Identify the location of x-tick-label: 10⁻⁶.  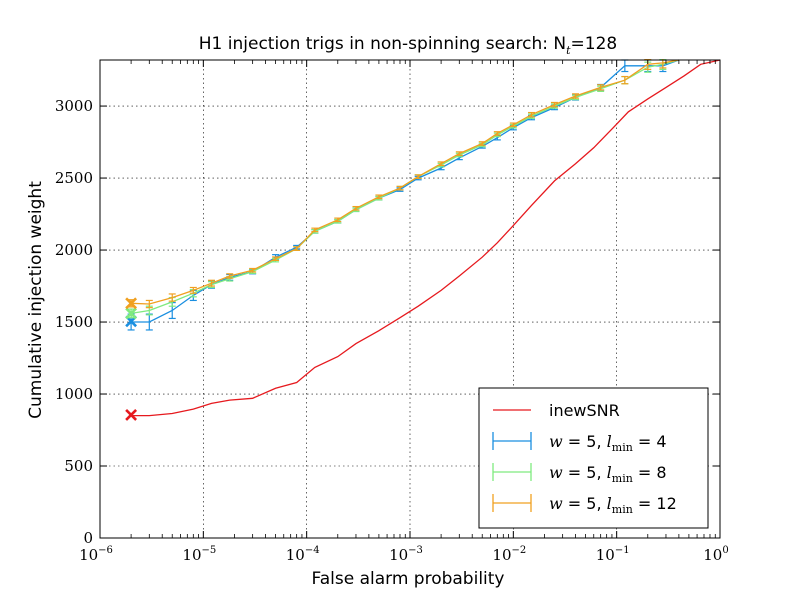
(96, 554).